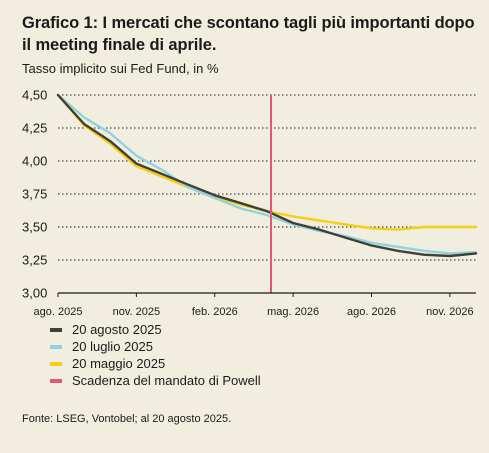 The image size is (489, 453). Describe the element at coordinates (34, 260) in the screenshot. I see `y-tick-label: 3,25` at that location.